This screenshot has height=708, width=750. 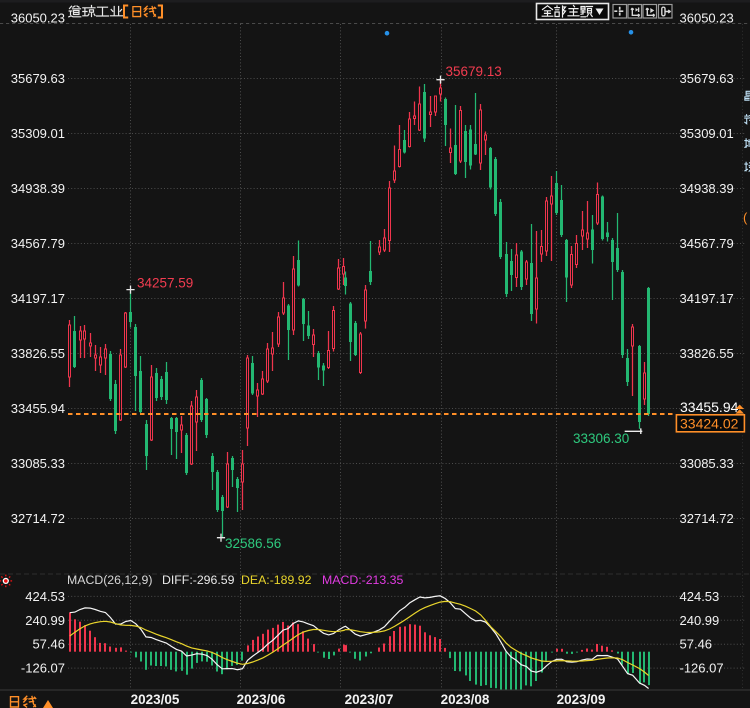 I want to click on svg-text: MACD(26,12,9), so click(x=109, y=580).